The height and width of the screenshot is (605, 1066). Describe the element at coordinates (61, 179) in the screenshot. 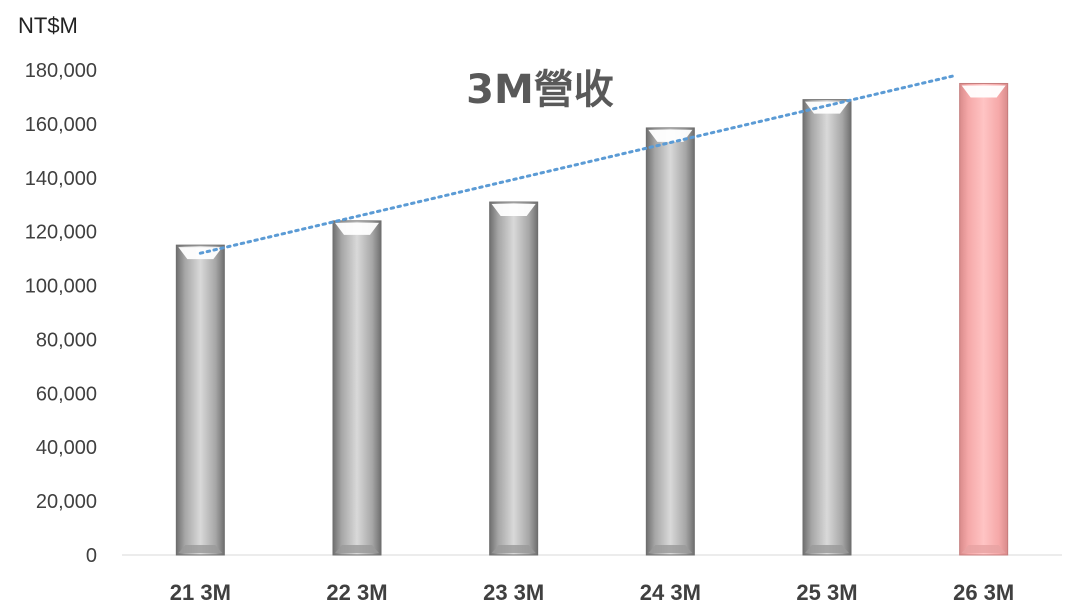

I see `y-tick-label: 140,000` at that location.